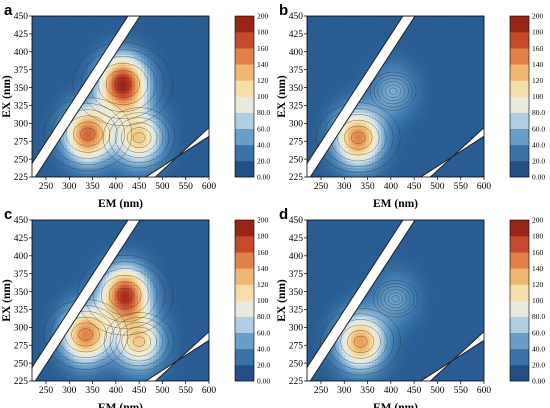 This screenshot has width=550, height=408. I want to click on colorbar-label: 180, so click(263, 32).